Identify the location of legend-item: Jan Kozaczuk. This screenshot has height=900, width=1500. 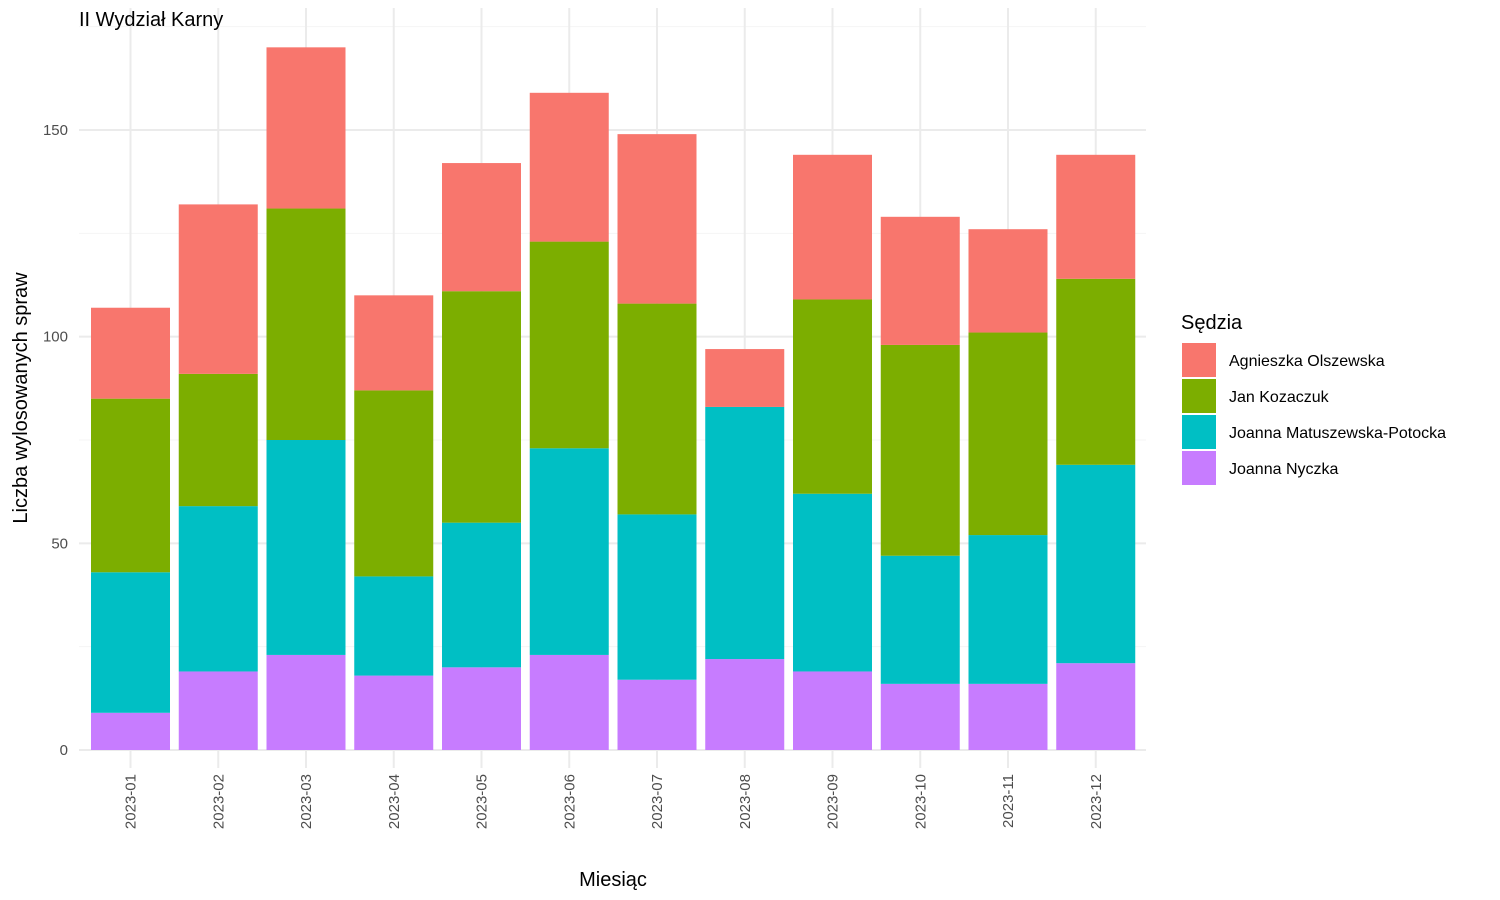
(1256, 396).